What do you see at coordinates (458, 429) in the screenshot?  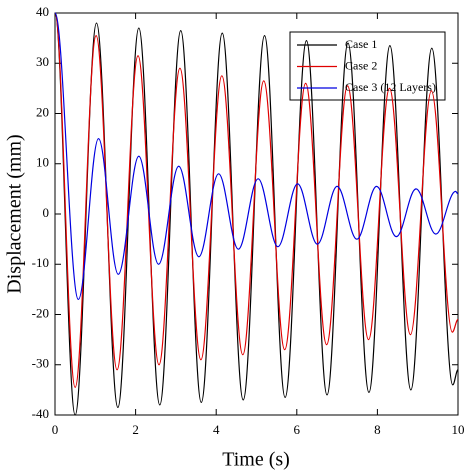 I see `x-tick-label: 10` at bounding box center [458, 429].